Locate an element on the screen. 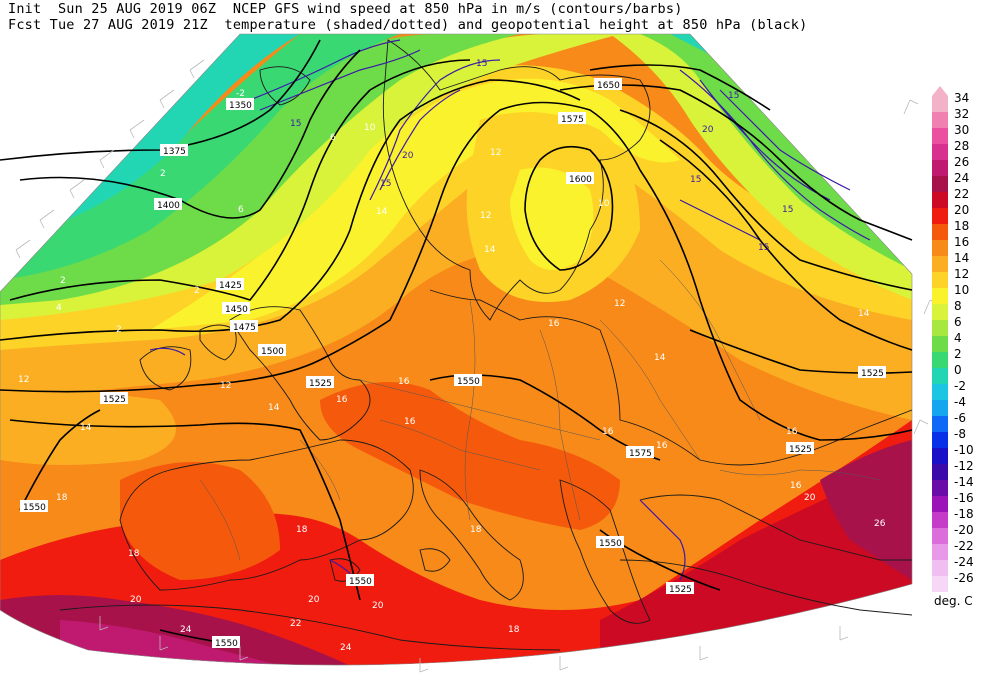 The image size is (1000, 680). legend-label: 24 is located at coordinates (962, 178).